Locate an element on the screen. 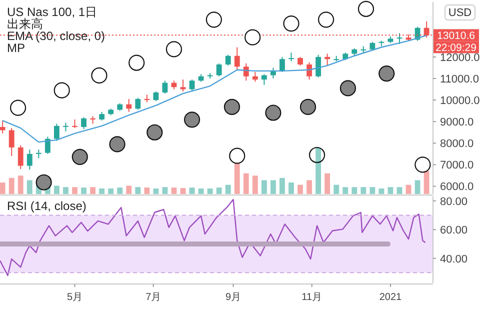  x-tick-label: 5月 is located at coordinates (74, 297).